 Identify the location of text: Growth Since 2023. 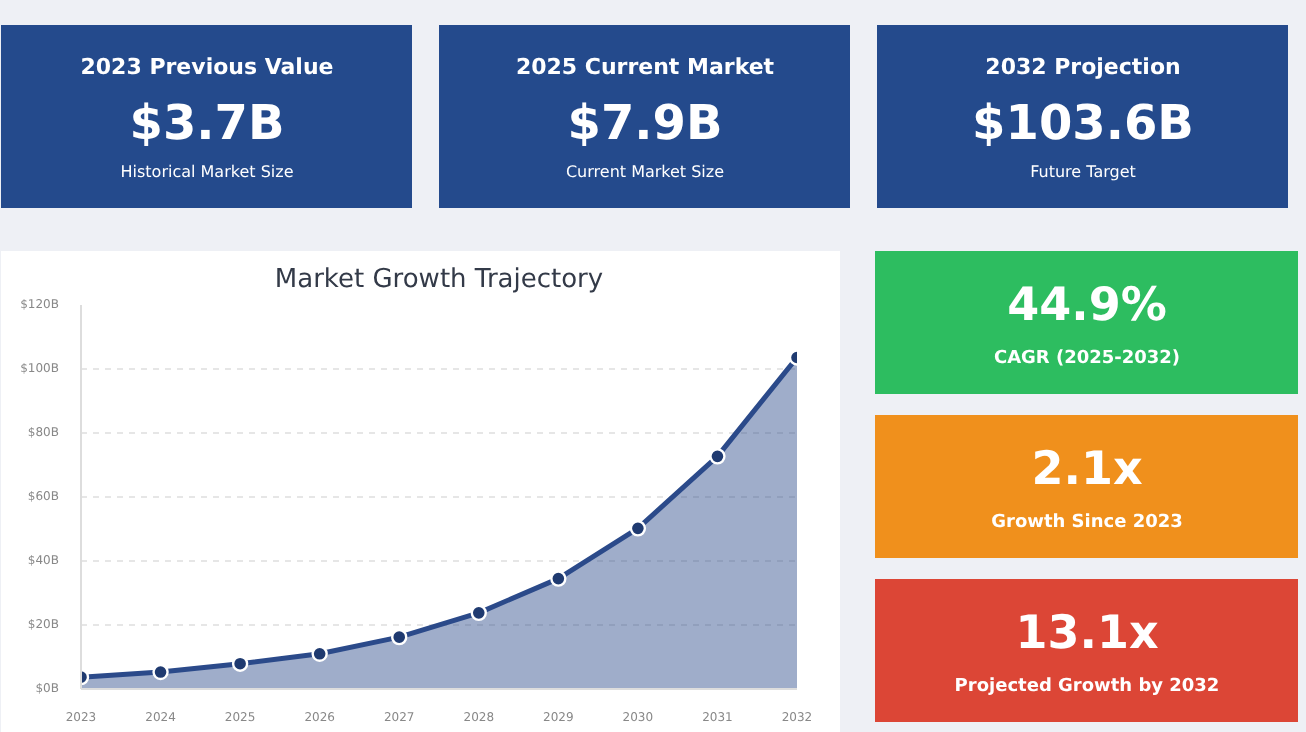
(1087, 523).